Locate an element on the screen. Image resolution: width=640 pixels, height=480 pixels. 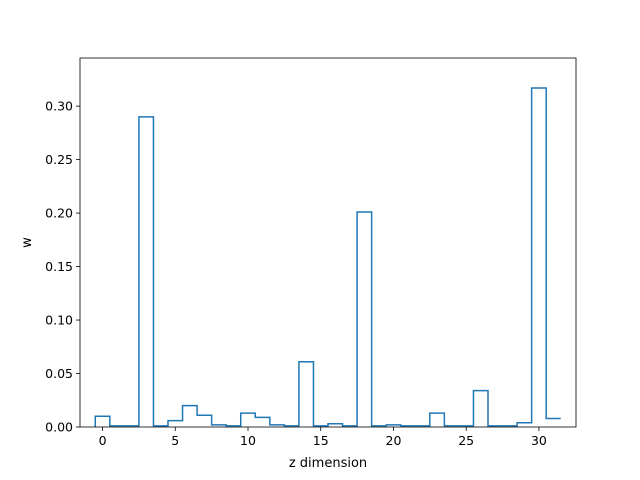
y-tick-label: 0.15 is located at coordinates (59, 266).